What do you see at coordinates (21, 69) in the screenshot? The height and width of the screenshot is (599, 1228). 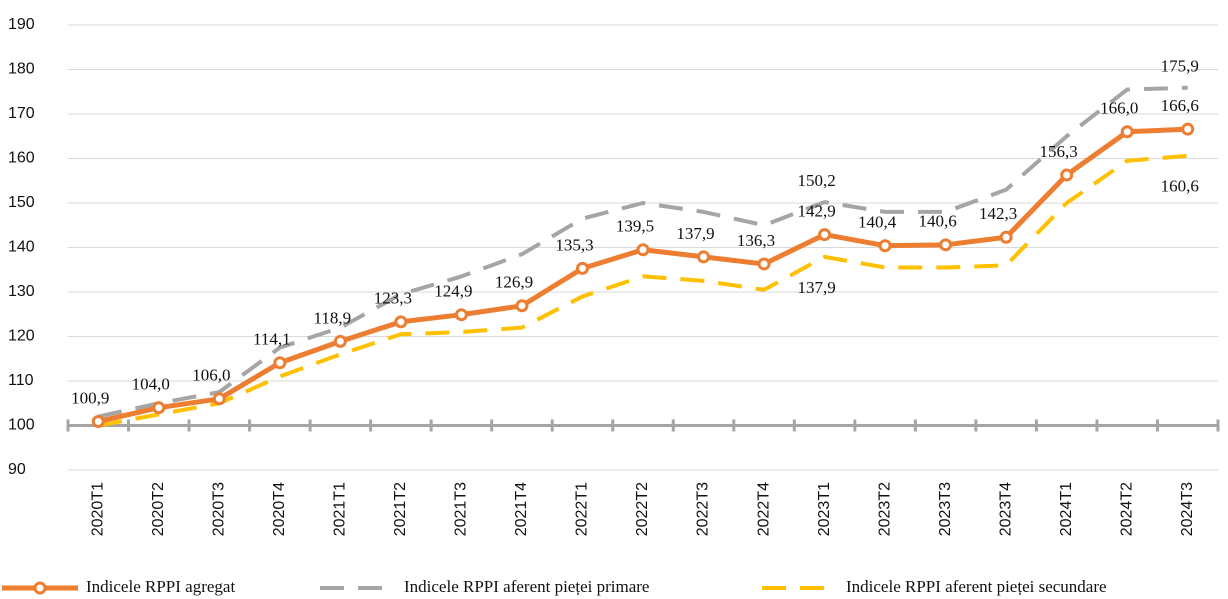 I see `y-tick-label: 180` at bounding box center [21, 69].